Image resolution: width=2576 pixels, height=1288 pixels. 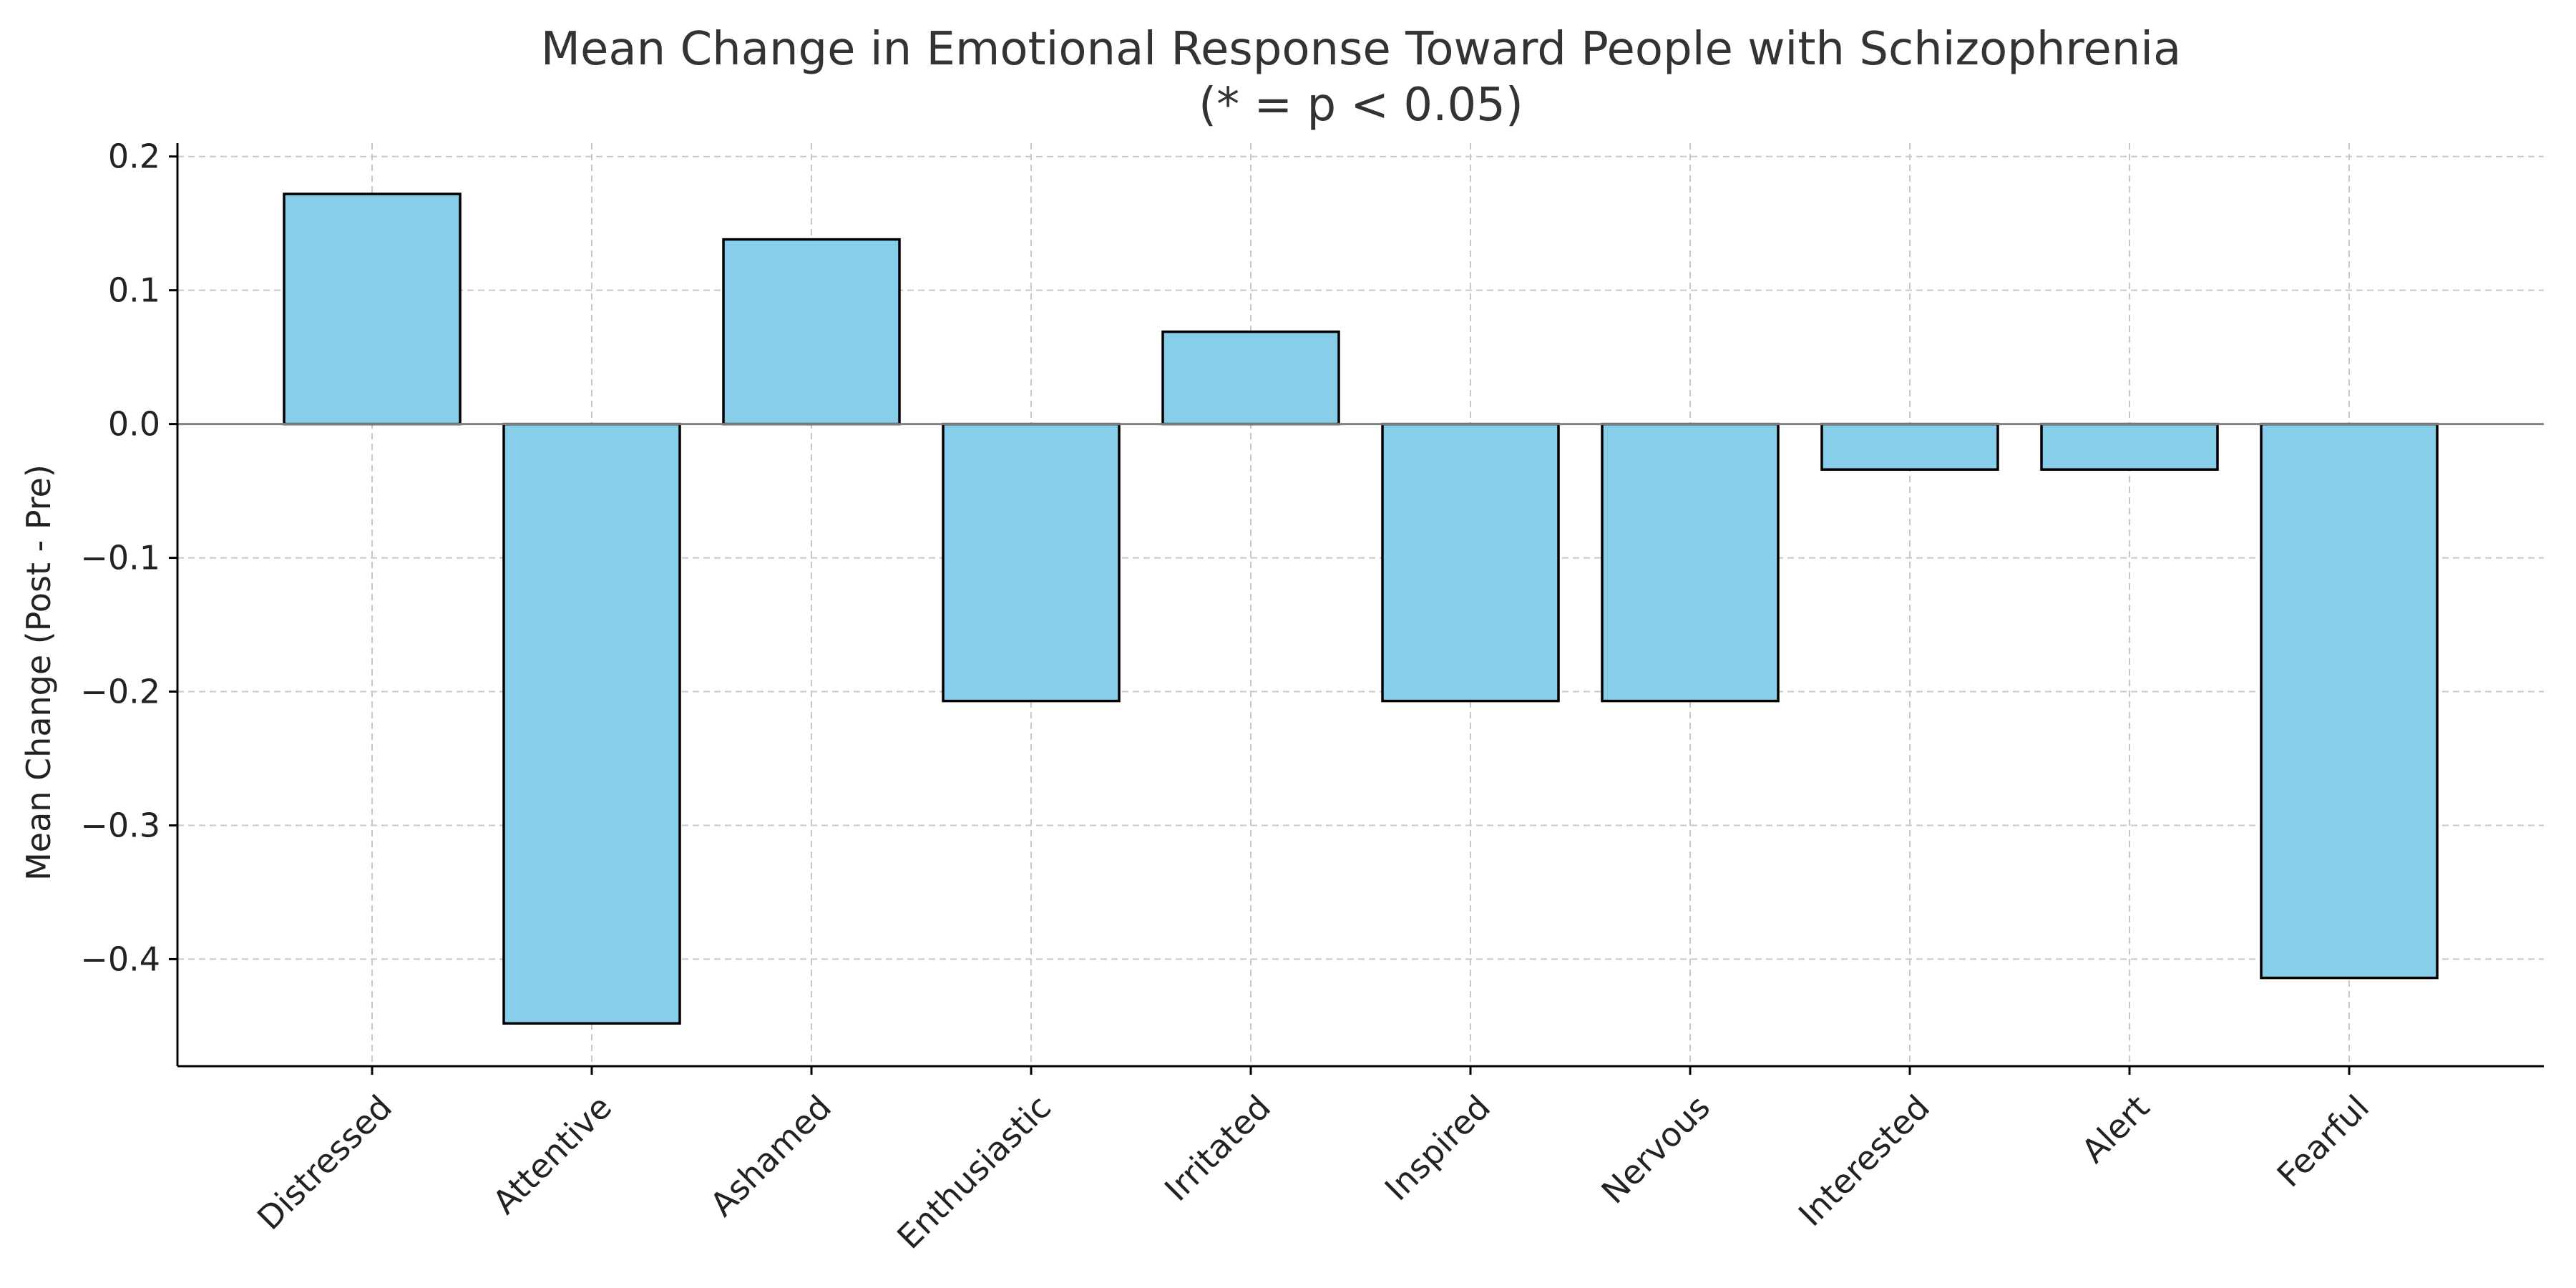 I want to click on chart-subtitle: (* = p < 0.05), so click(x=1361, y=105).